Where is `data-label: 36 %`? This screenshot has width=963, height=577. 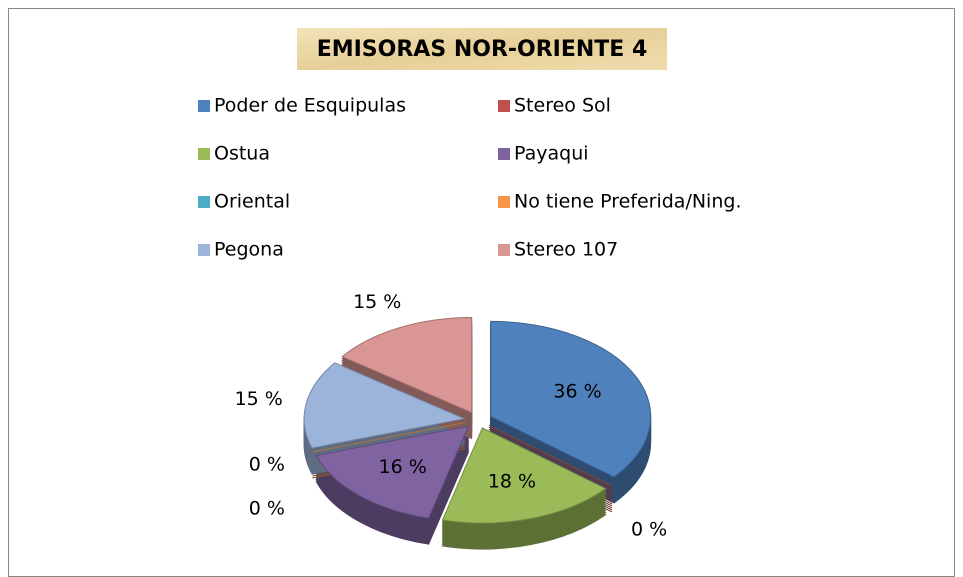 data-label: 36 % is located at coordinates (577, 392).